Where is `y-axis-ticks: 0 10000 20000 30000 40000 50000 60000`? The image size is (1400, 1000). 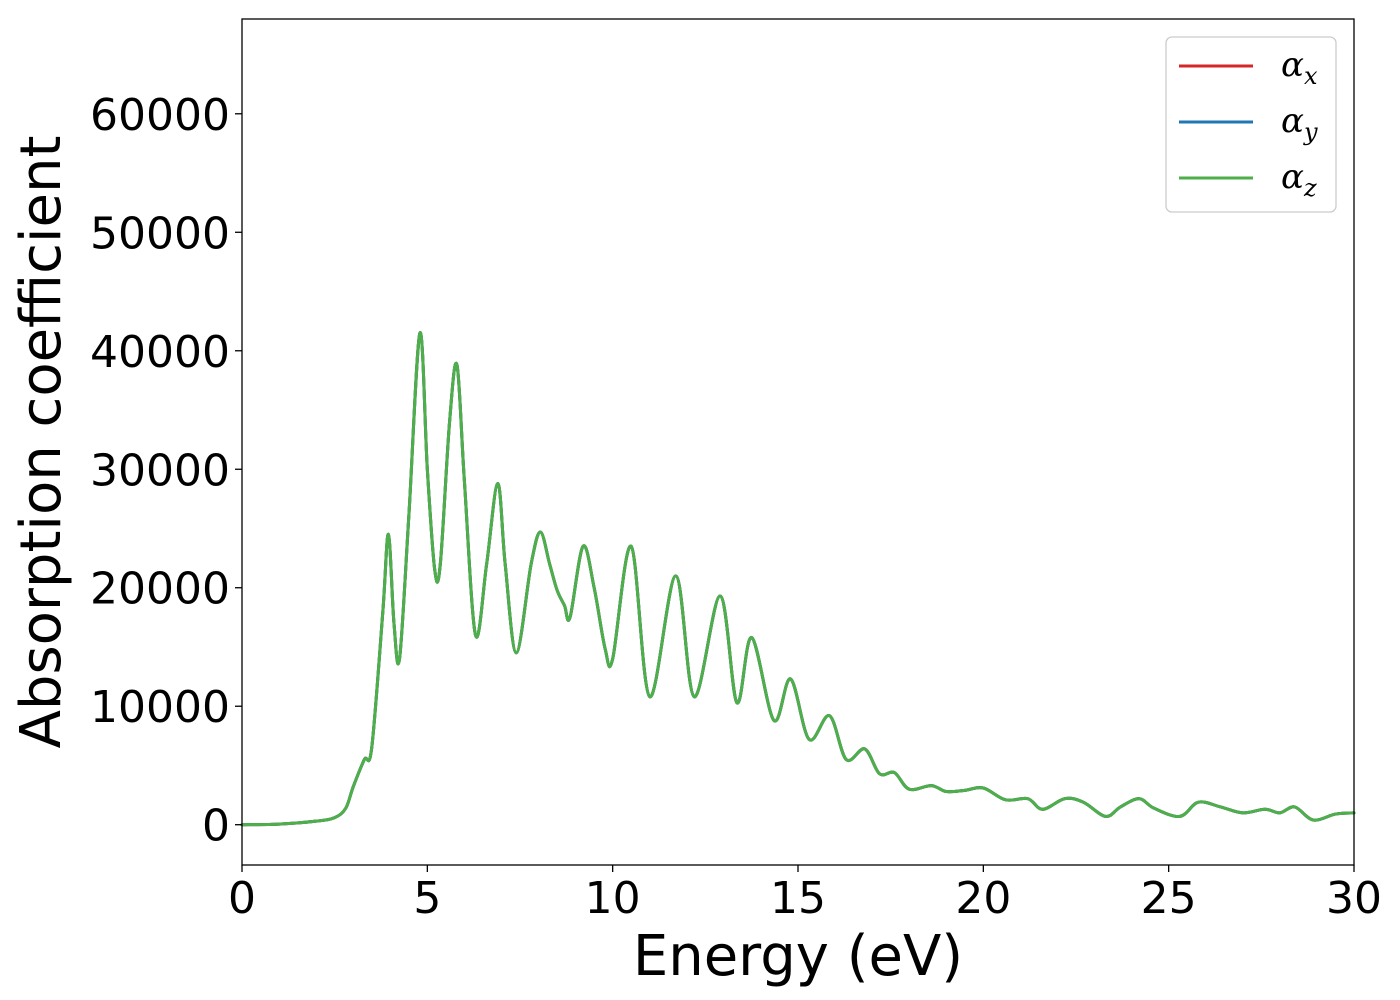 y-axis-ticks: 0 10000 20000 30000 40000 50000 60000 is located at coordinates (166, 471).